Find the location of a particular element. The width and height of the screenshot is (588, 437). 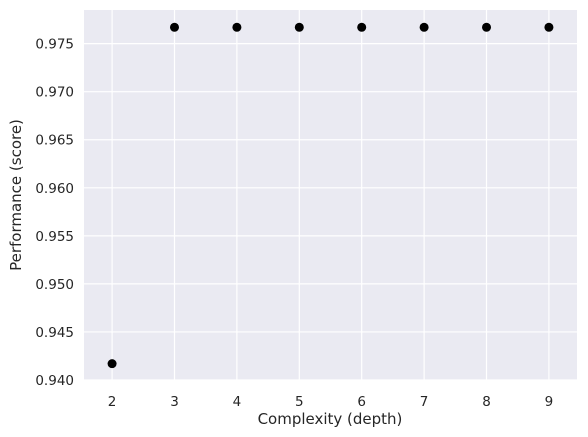

y-axis-label: Performance (score) is located at coordinates (16, 195).